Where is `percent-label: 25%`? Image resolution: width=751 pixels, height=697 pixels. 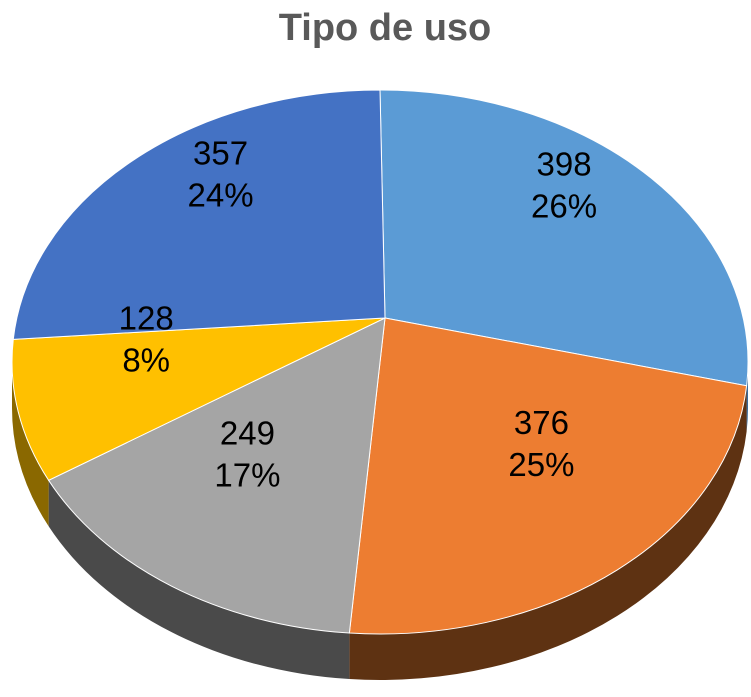 percent-label: 25% is located at coordinates (541, 464).